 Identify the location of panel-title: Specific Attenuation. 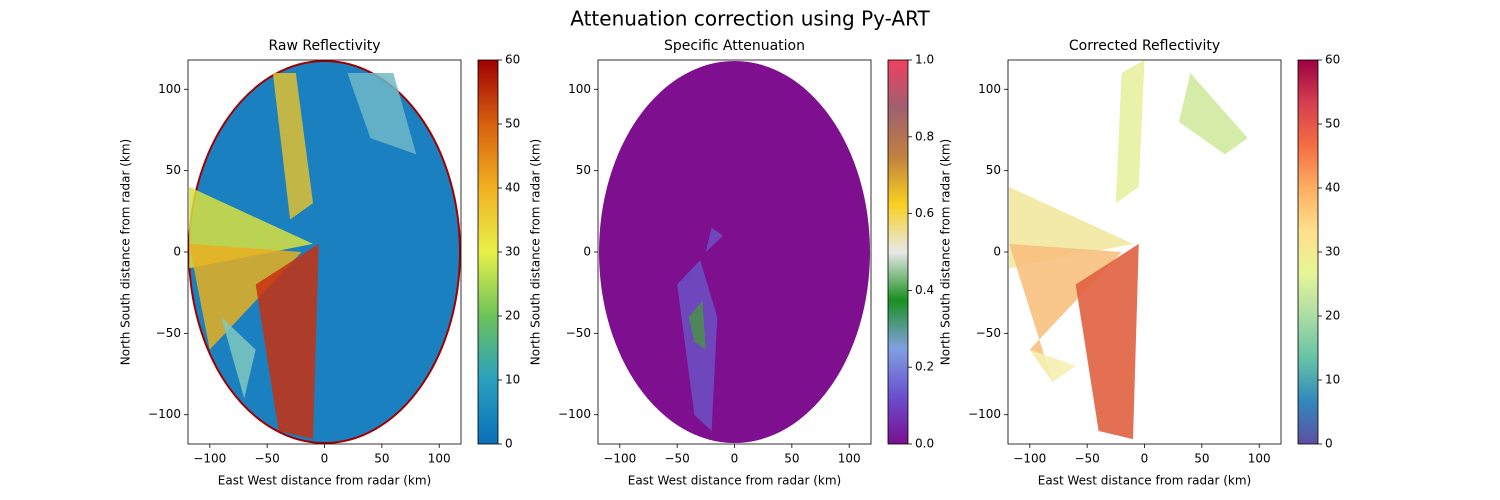
(734, 46).